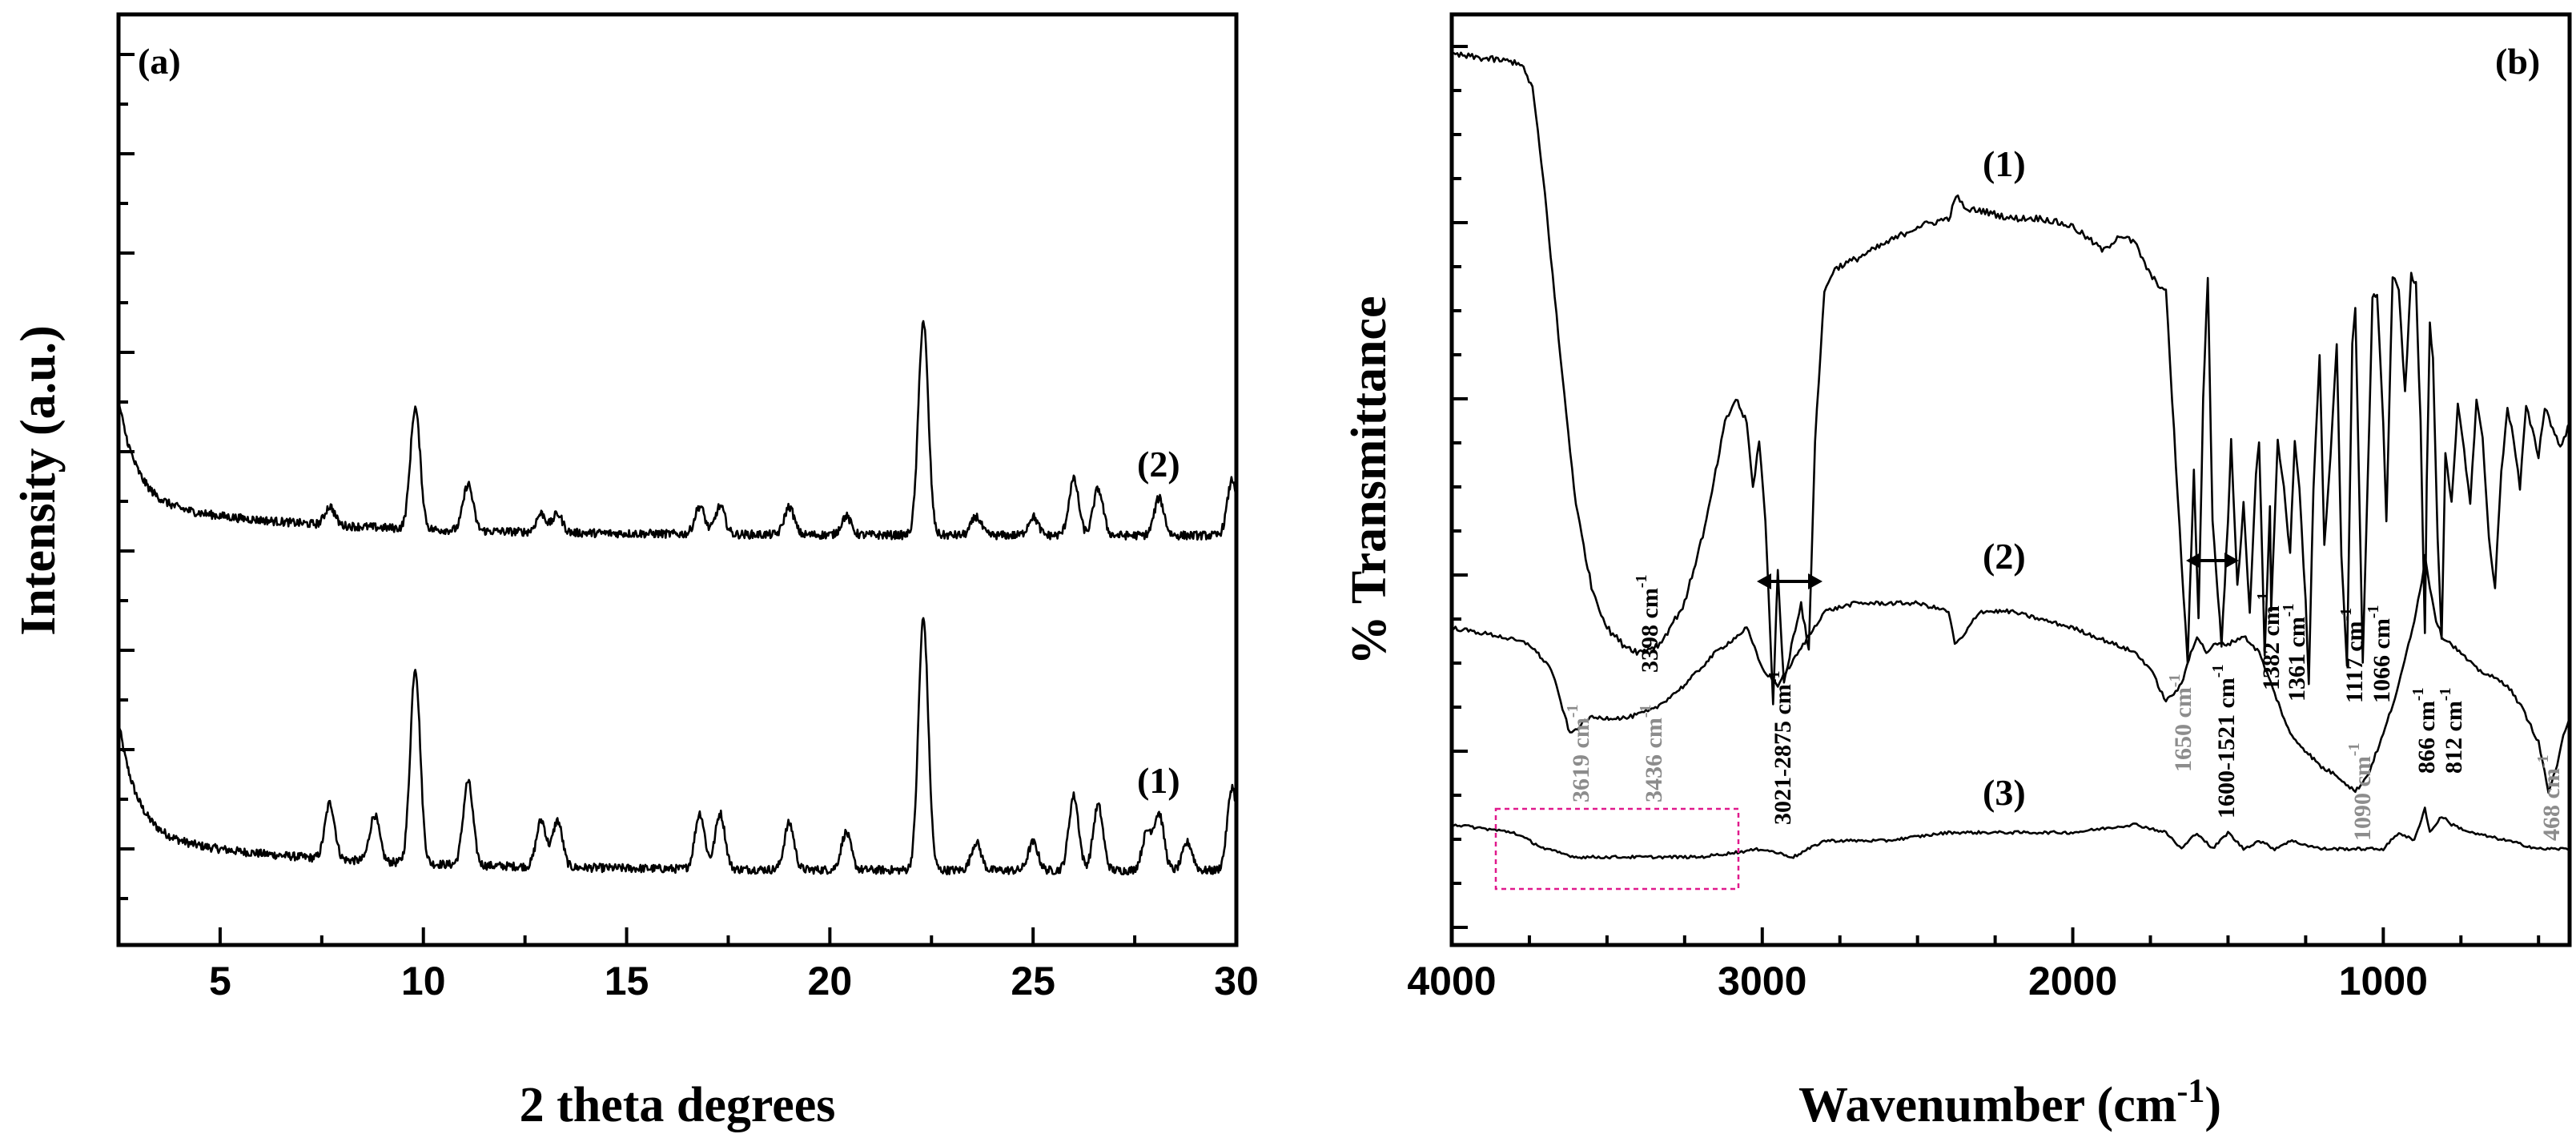 Image resolution: width=2576 pixels, height=1138 pixels. What do you see at coordinates (2380, 654) in the screenshot?
I see `annotation-1066: 1066 cm-1` at bounding box center [2380, 654].